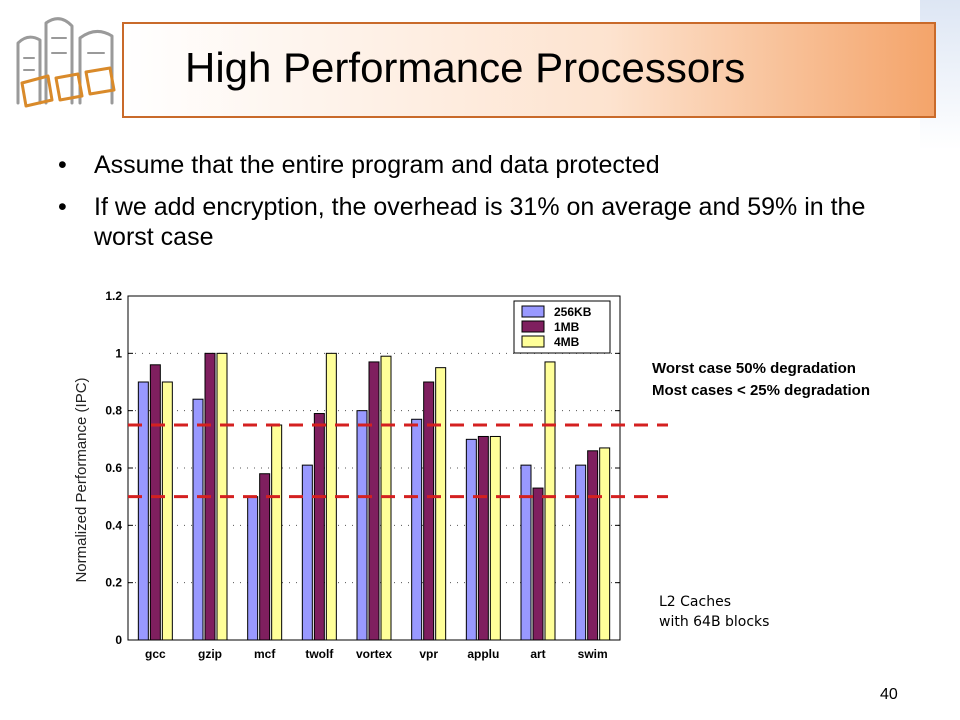  I want to click on title-banner, so click(529, 70).